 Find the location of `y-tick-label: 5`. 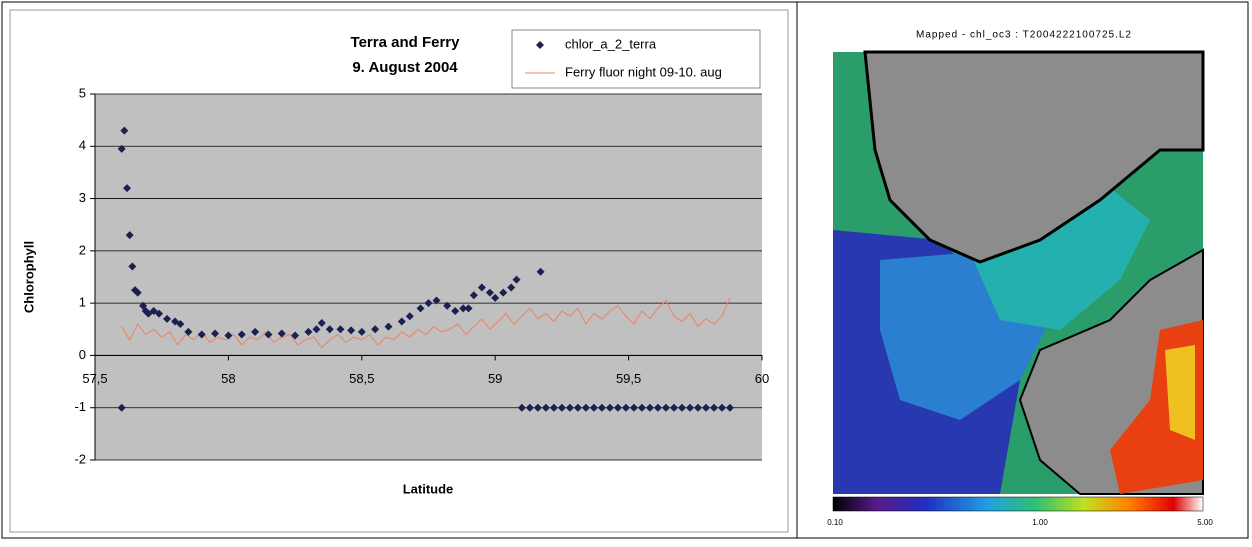

y-tick-label: 5 is located at coordinates (82, 92).